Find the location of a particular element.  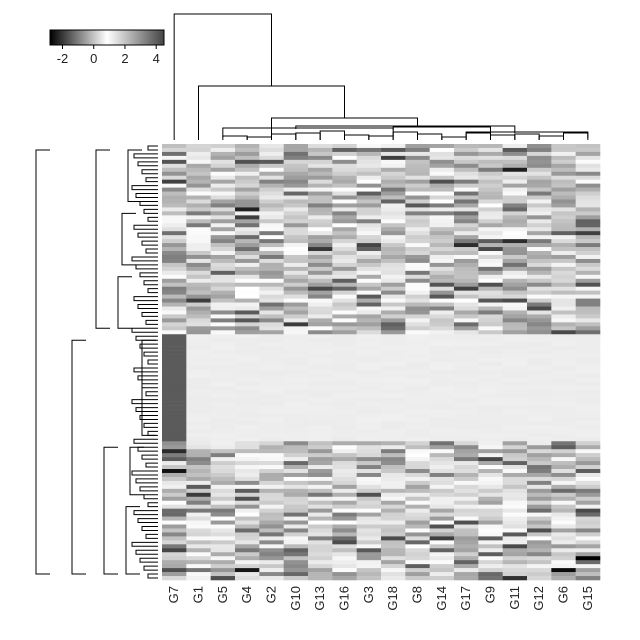

row-dendrogram-branch is located at coordinates (146, 370).